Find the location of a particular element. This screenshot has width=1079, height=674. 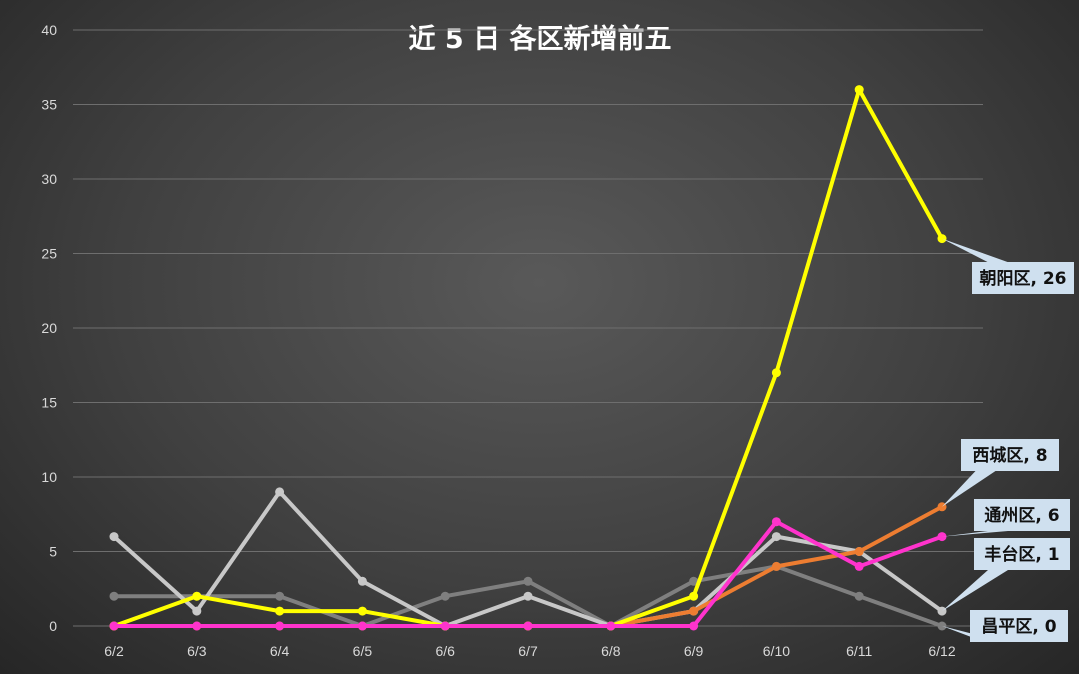

y-tick-label: 40 is located at coordinates (49, 30).